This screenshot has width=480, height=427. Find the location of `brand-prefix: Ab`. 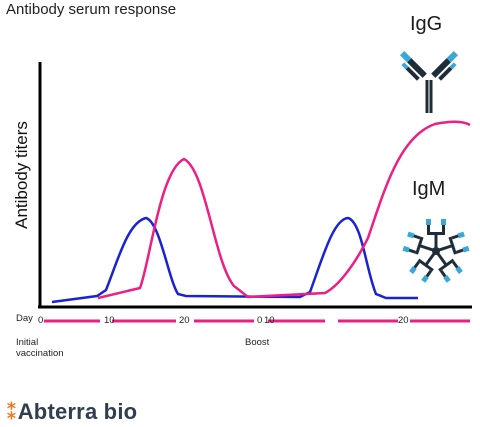

brand-prefix: Ab is located at coordinates (32, 411).